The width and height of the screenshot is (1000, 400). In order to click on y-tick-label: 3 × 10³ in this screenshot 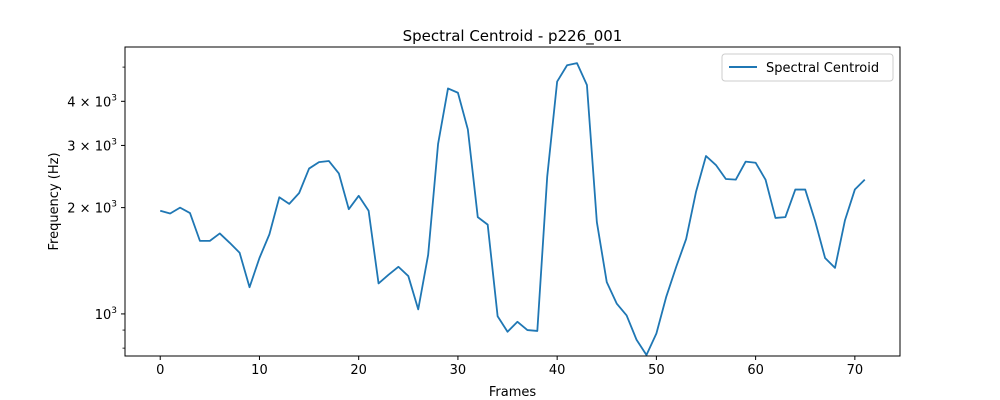, I will do `click(92, 145)`.